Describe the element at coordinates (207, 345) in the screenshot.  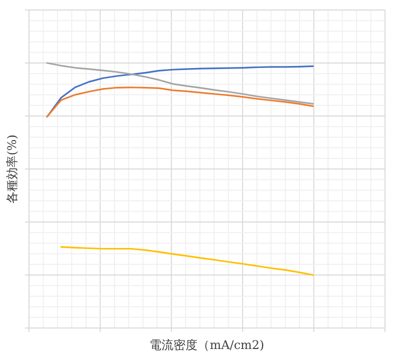
I see `x-axis-title: 電流密度（mA/cm2)` at that location.